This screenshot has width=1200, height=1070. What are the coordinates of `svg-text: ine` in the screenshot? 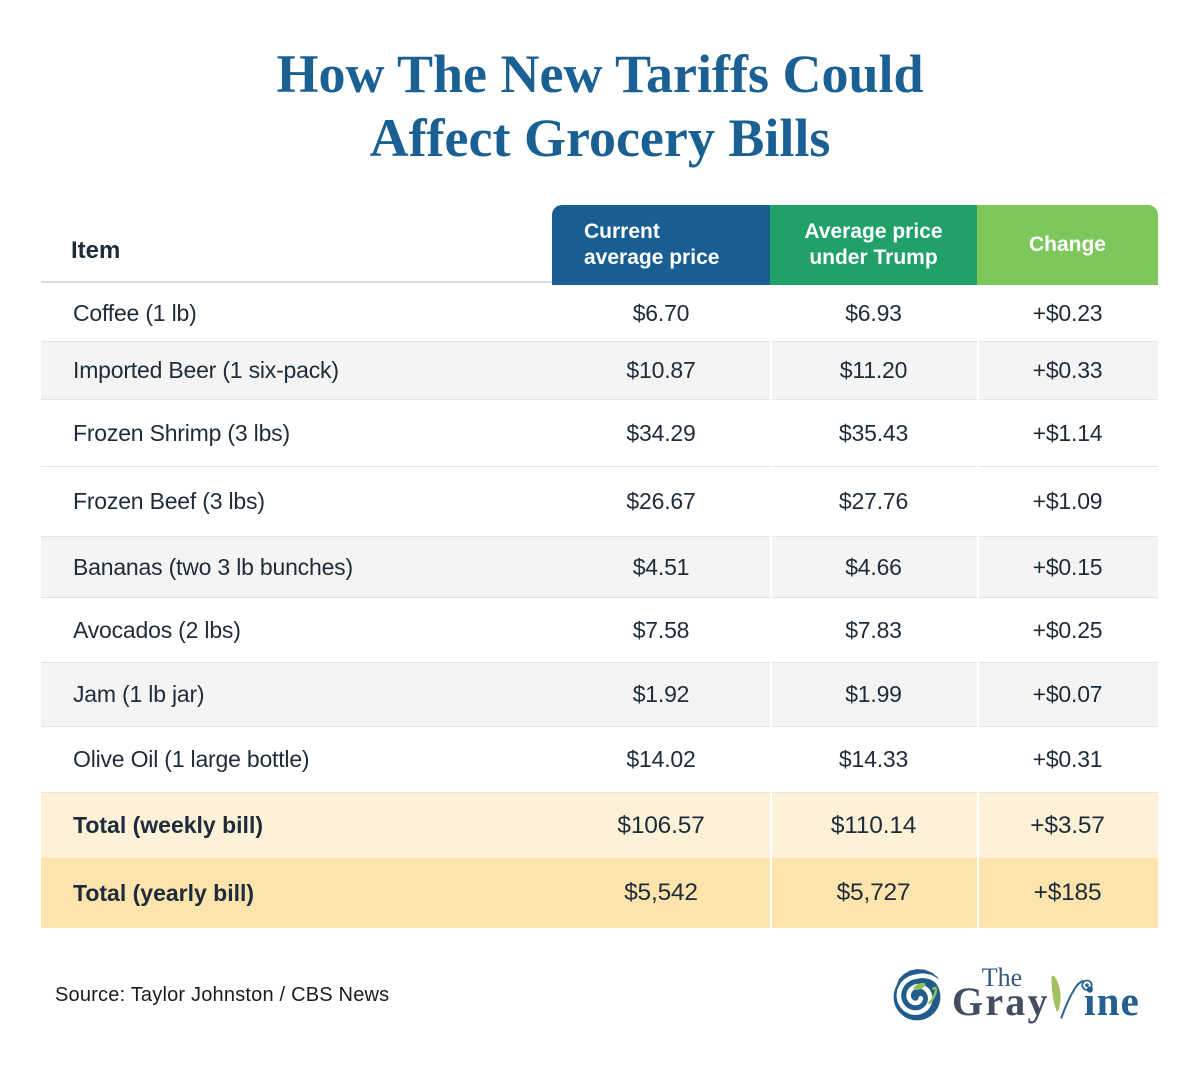 It's located at (1112, 1001).